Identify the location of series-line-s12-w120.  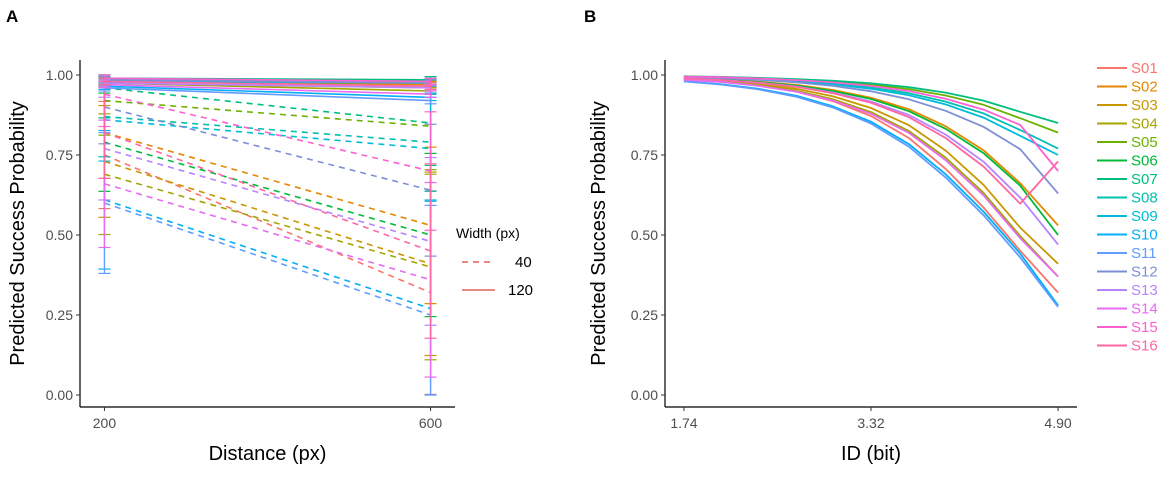
(267, 81).